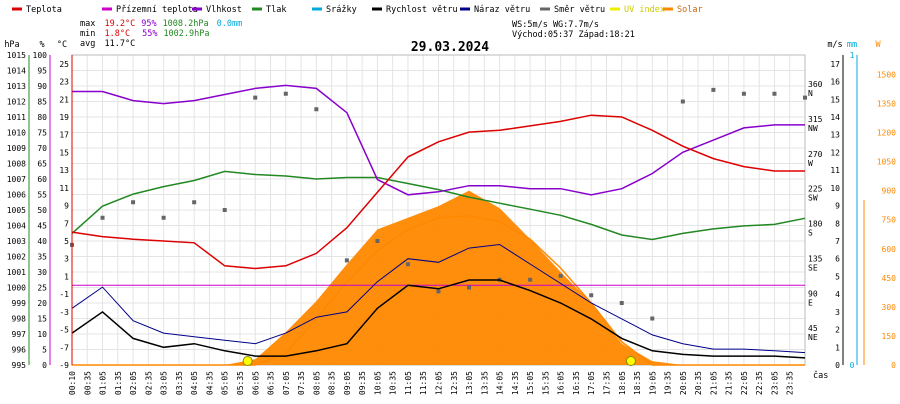 This screenshot has width=900, height=404. What do you see at coordinates (41, 45) in the screenshot?
I see `humidity-axis-unit: %` at bounding box center [41, 45].